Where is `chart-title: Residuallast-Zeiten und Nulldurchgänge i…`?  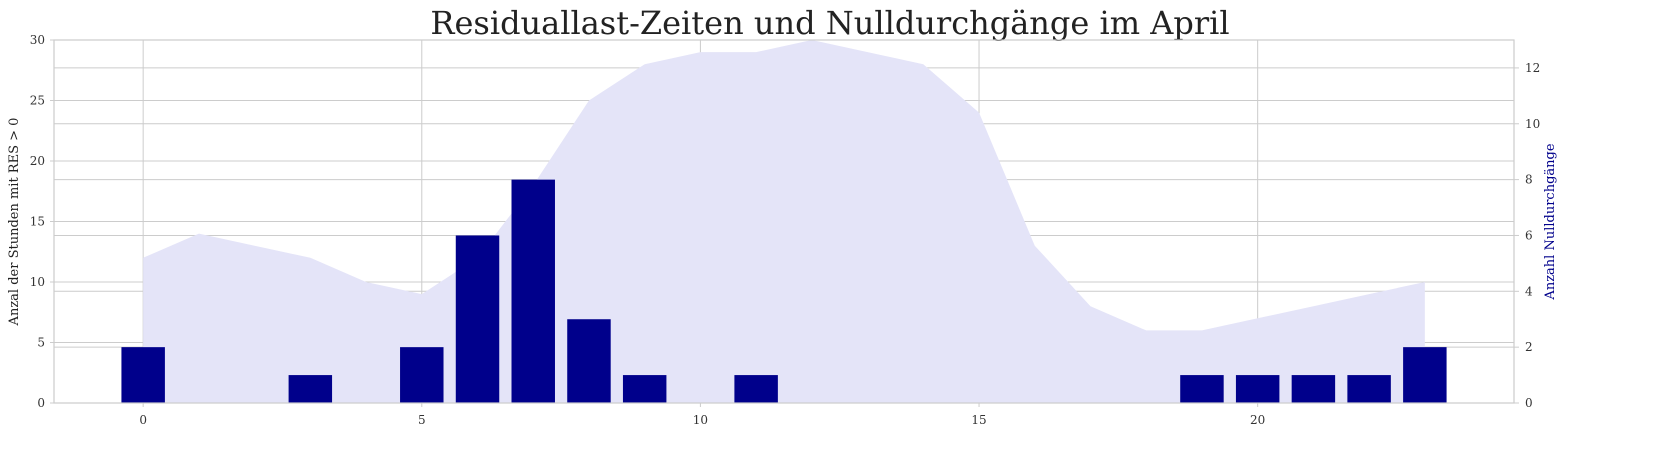
chart-title: Residuallast-Zeiten und Nulldurchgänge i… is located at coordinates (829, 23).